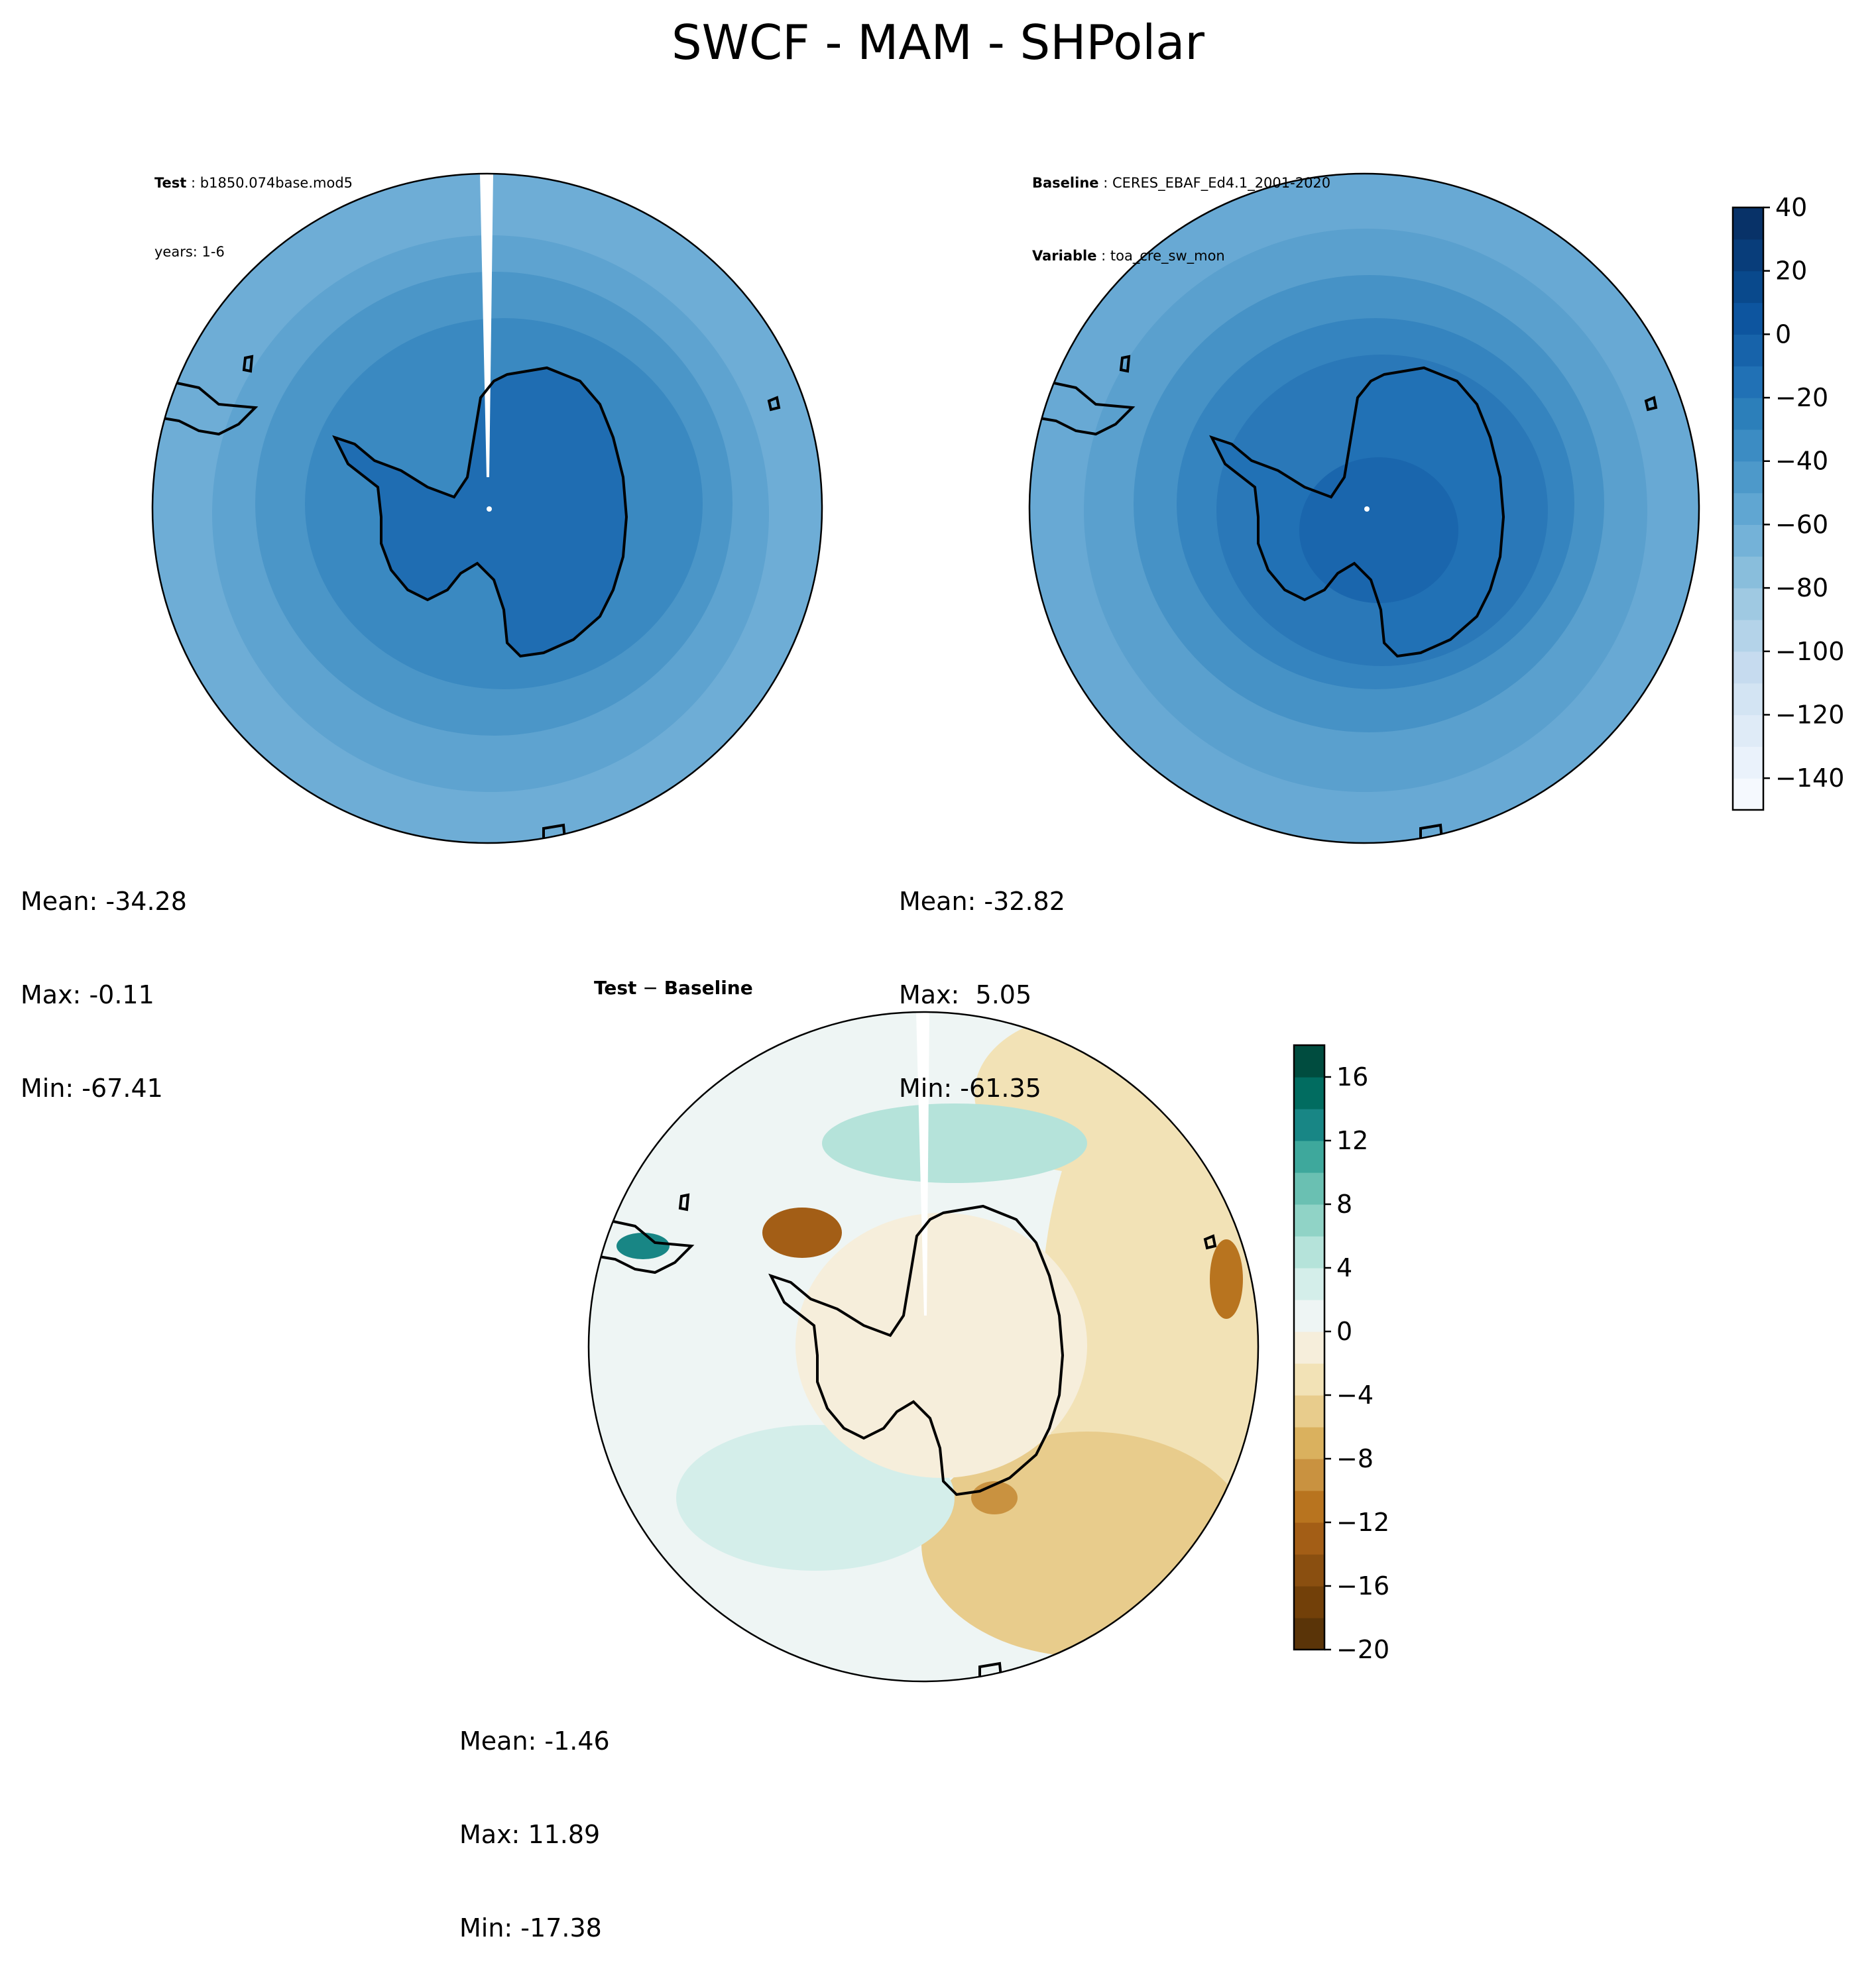 The image size is (1876, 1975). I want to click on main-colorbar-tick-label: −20, so click(1801, 398).